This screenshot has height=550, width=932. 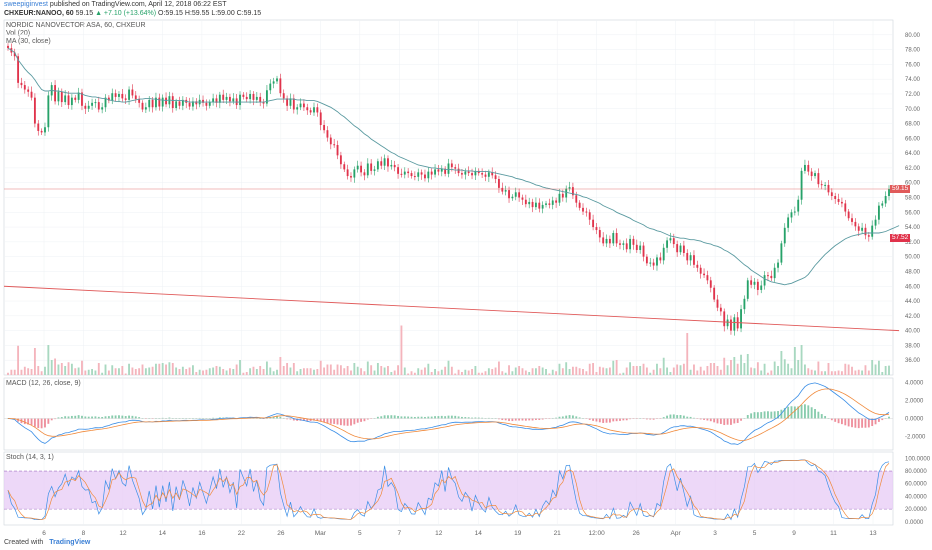 I want to click on y-tick-label: 68.00, so click(x=913, y=125).